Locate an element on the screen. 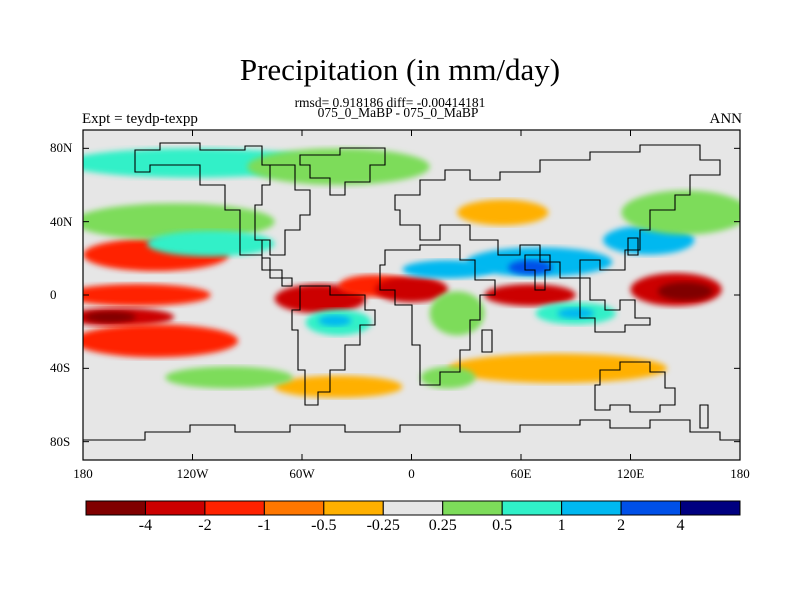  colorbar-label: -2 is located at coordinates (205, 525).